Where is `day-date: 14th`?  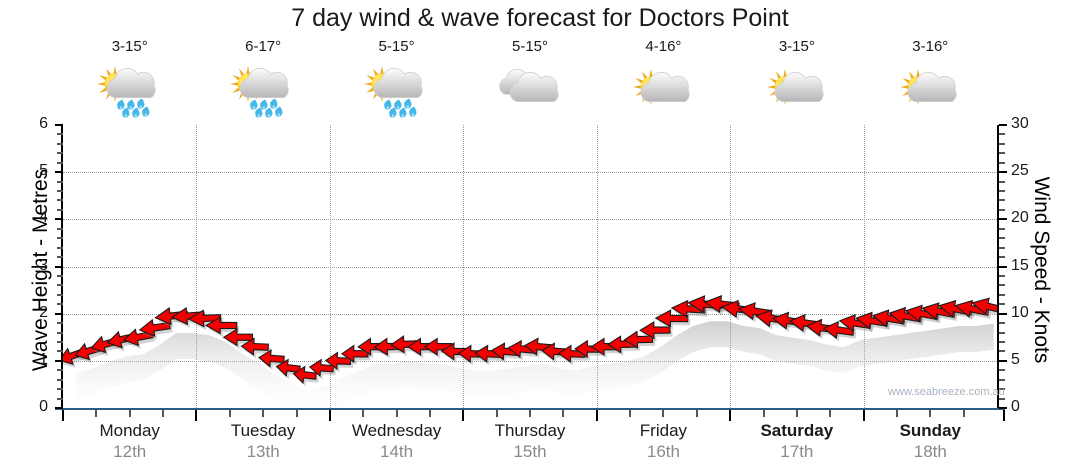 day-date: 14th is located at coordinates (397, 451).